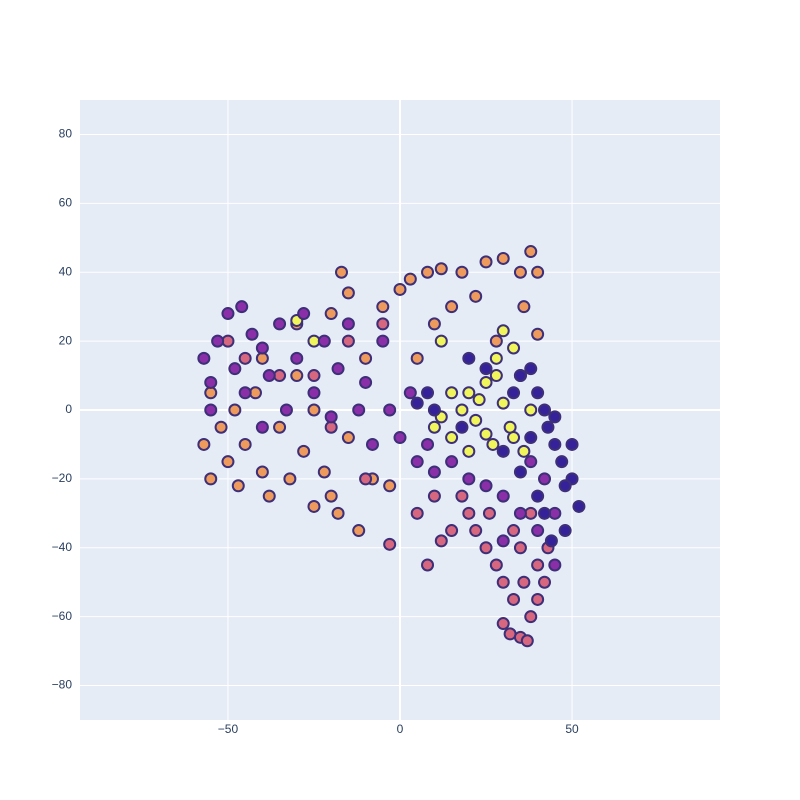 The width and height of the screenshot is (800, 800). Describe the element at coordinates (62, 478) in the screenshot. I see `y-tick-label: −20` at that location.